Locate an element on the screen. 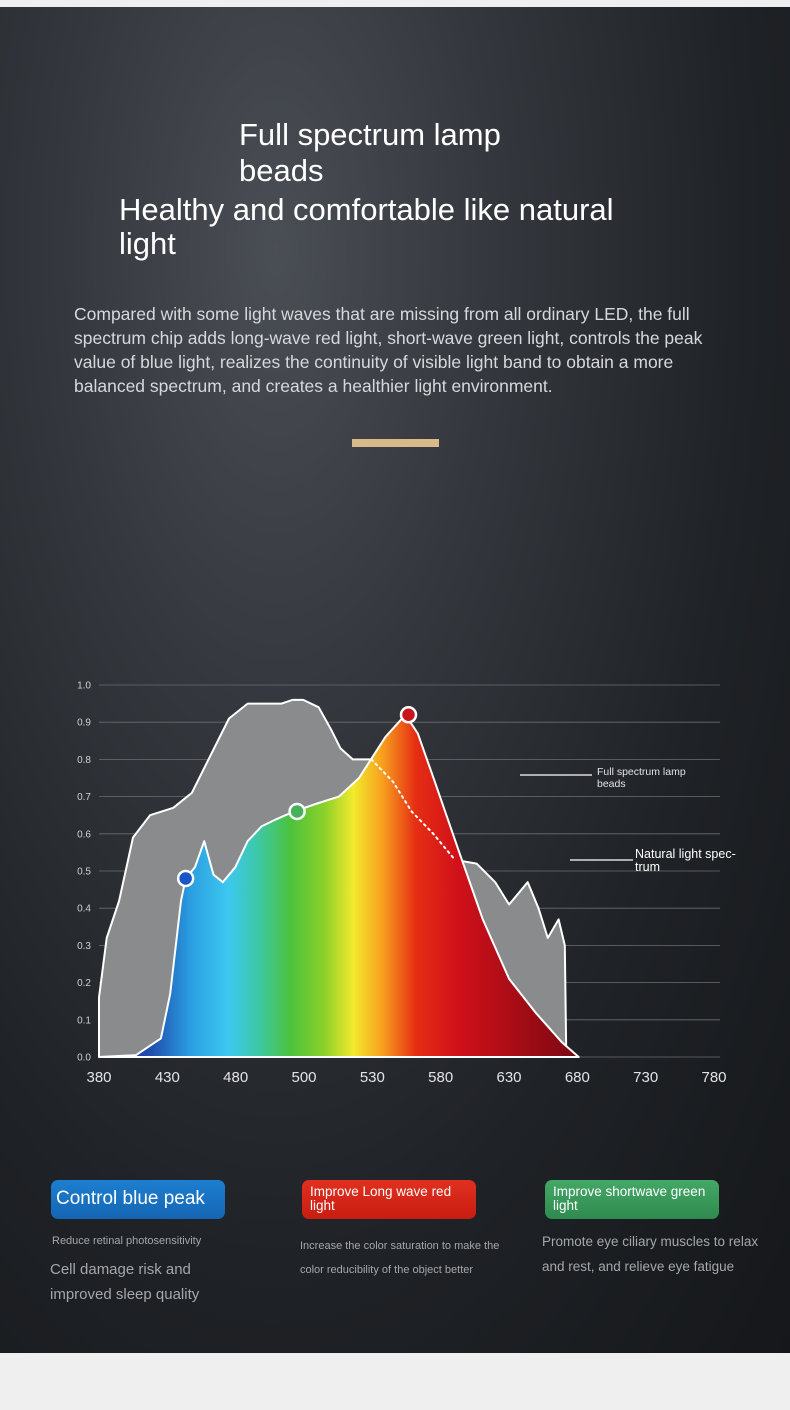 This screenshot has width=790, height=1410. blue-peak-marker is located at coordinates (185, 878).